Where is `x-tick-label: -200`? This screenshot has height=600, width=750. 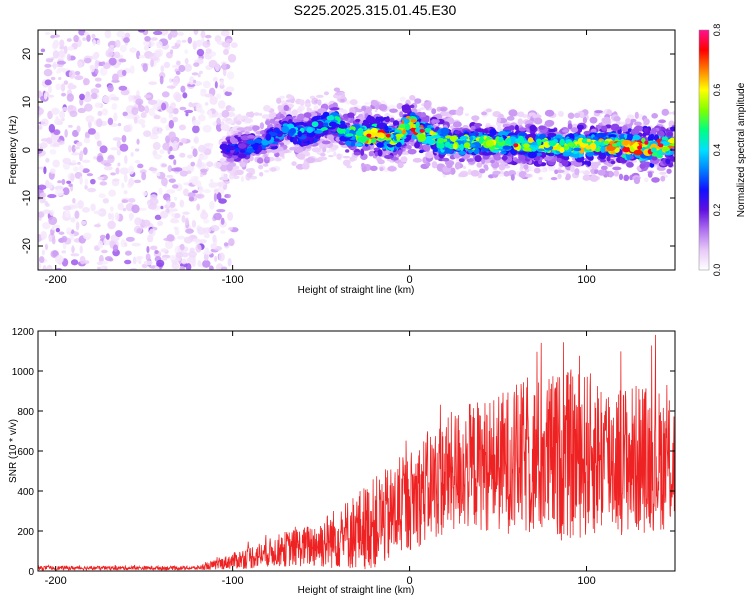
x-tick-label: -200 is located at coordinates (56, 280).